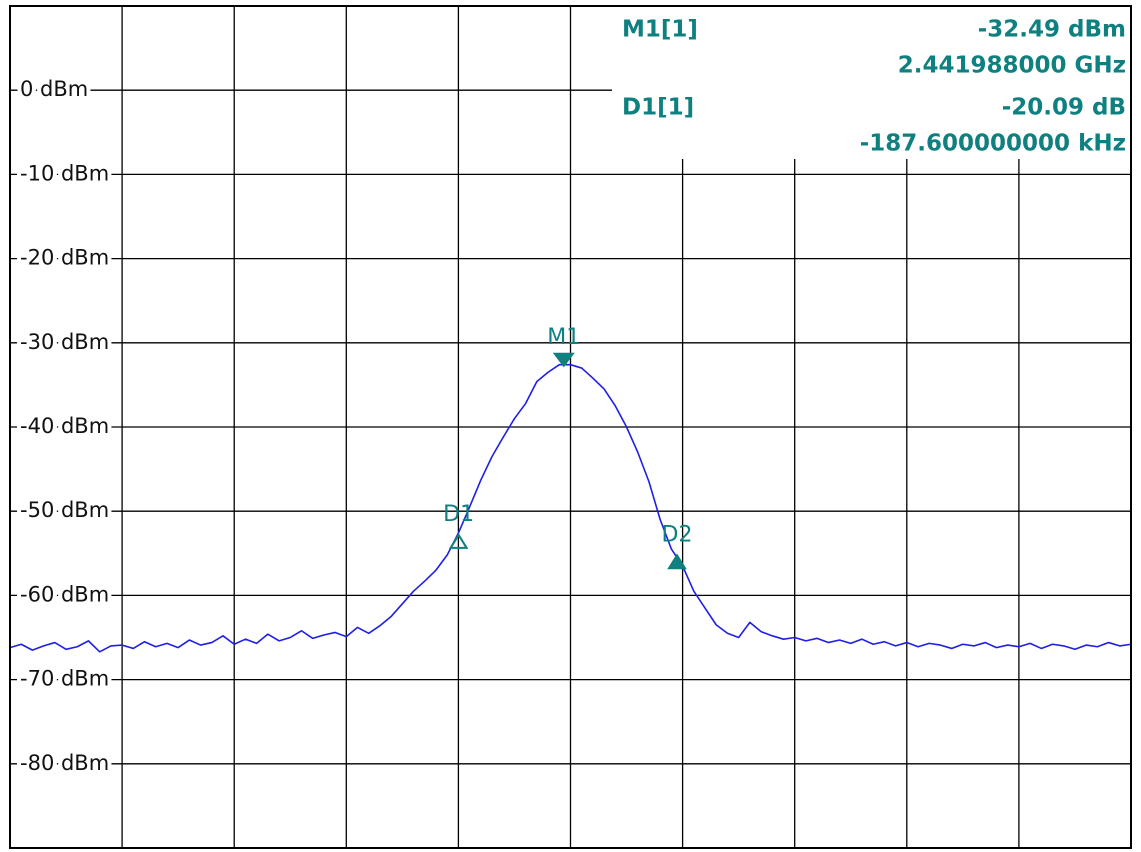  Describe the element at coordinates (64, 510) in the screenshot. I see `y-tick-label: -50 dBm` at that location.